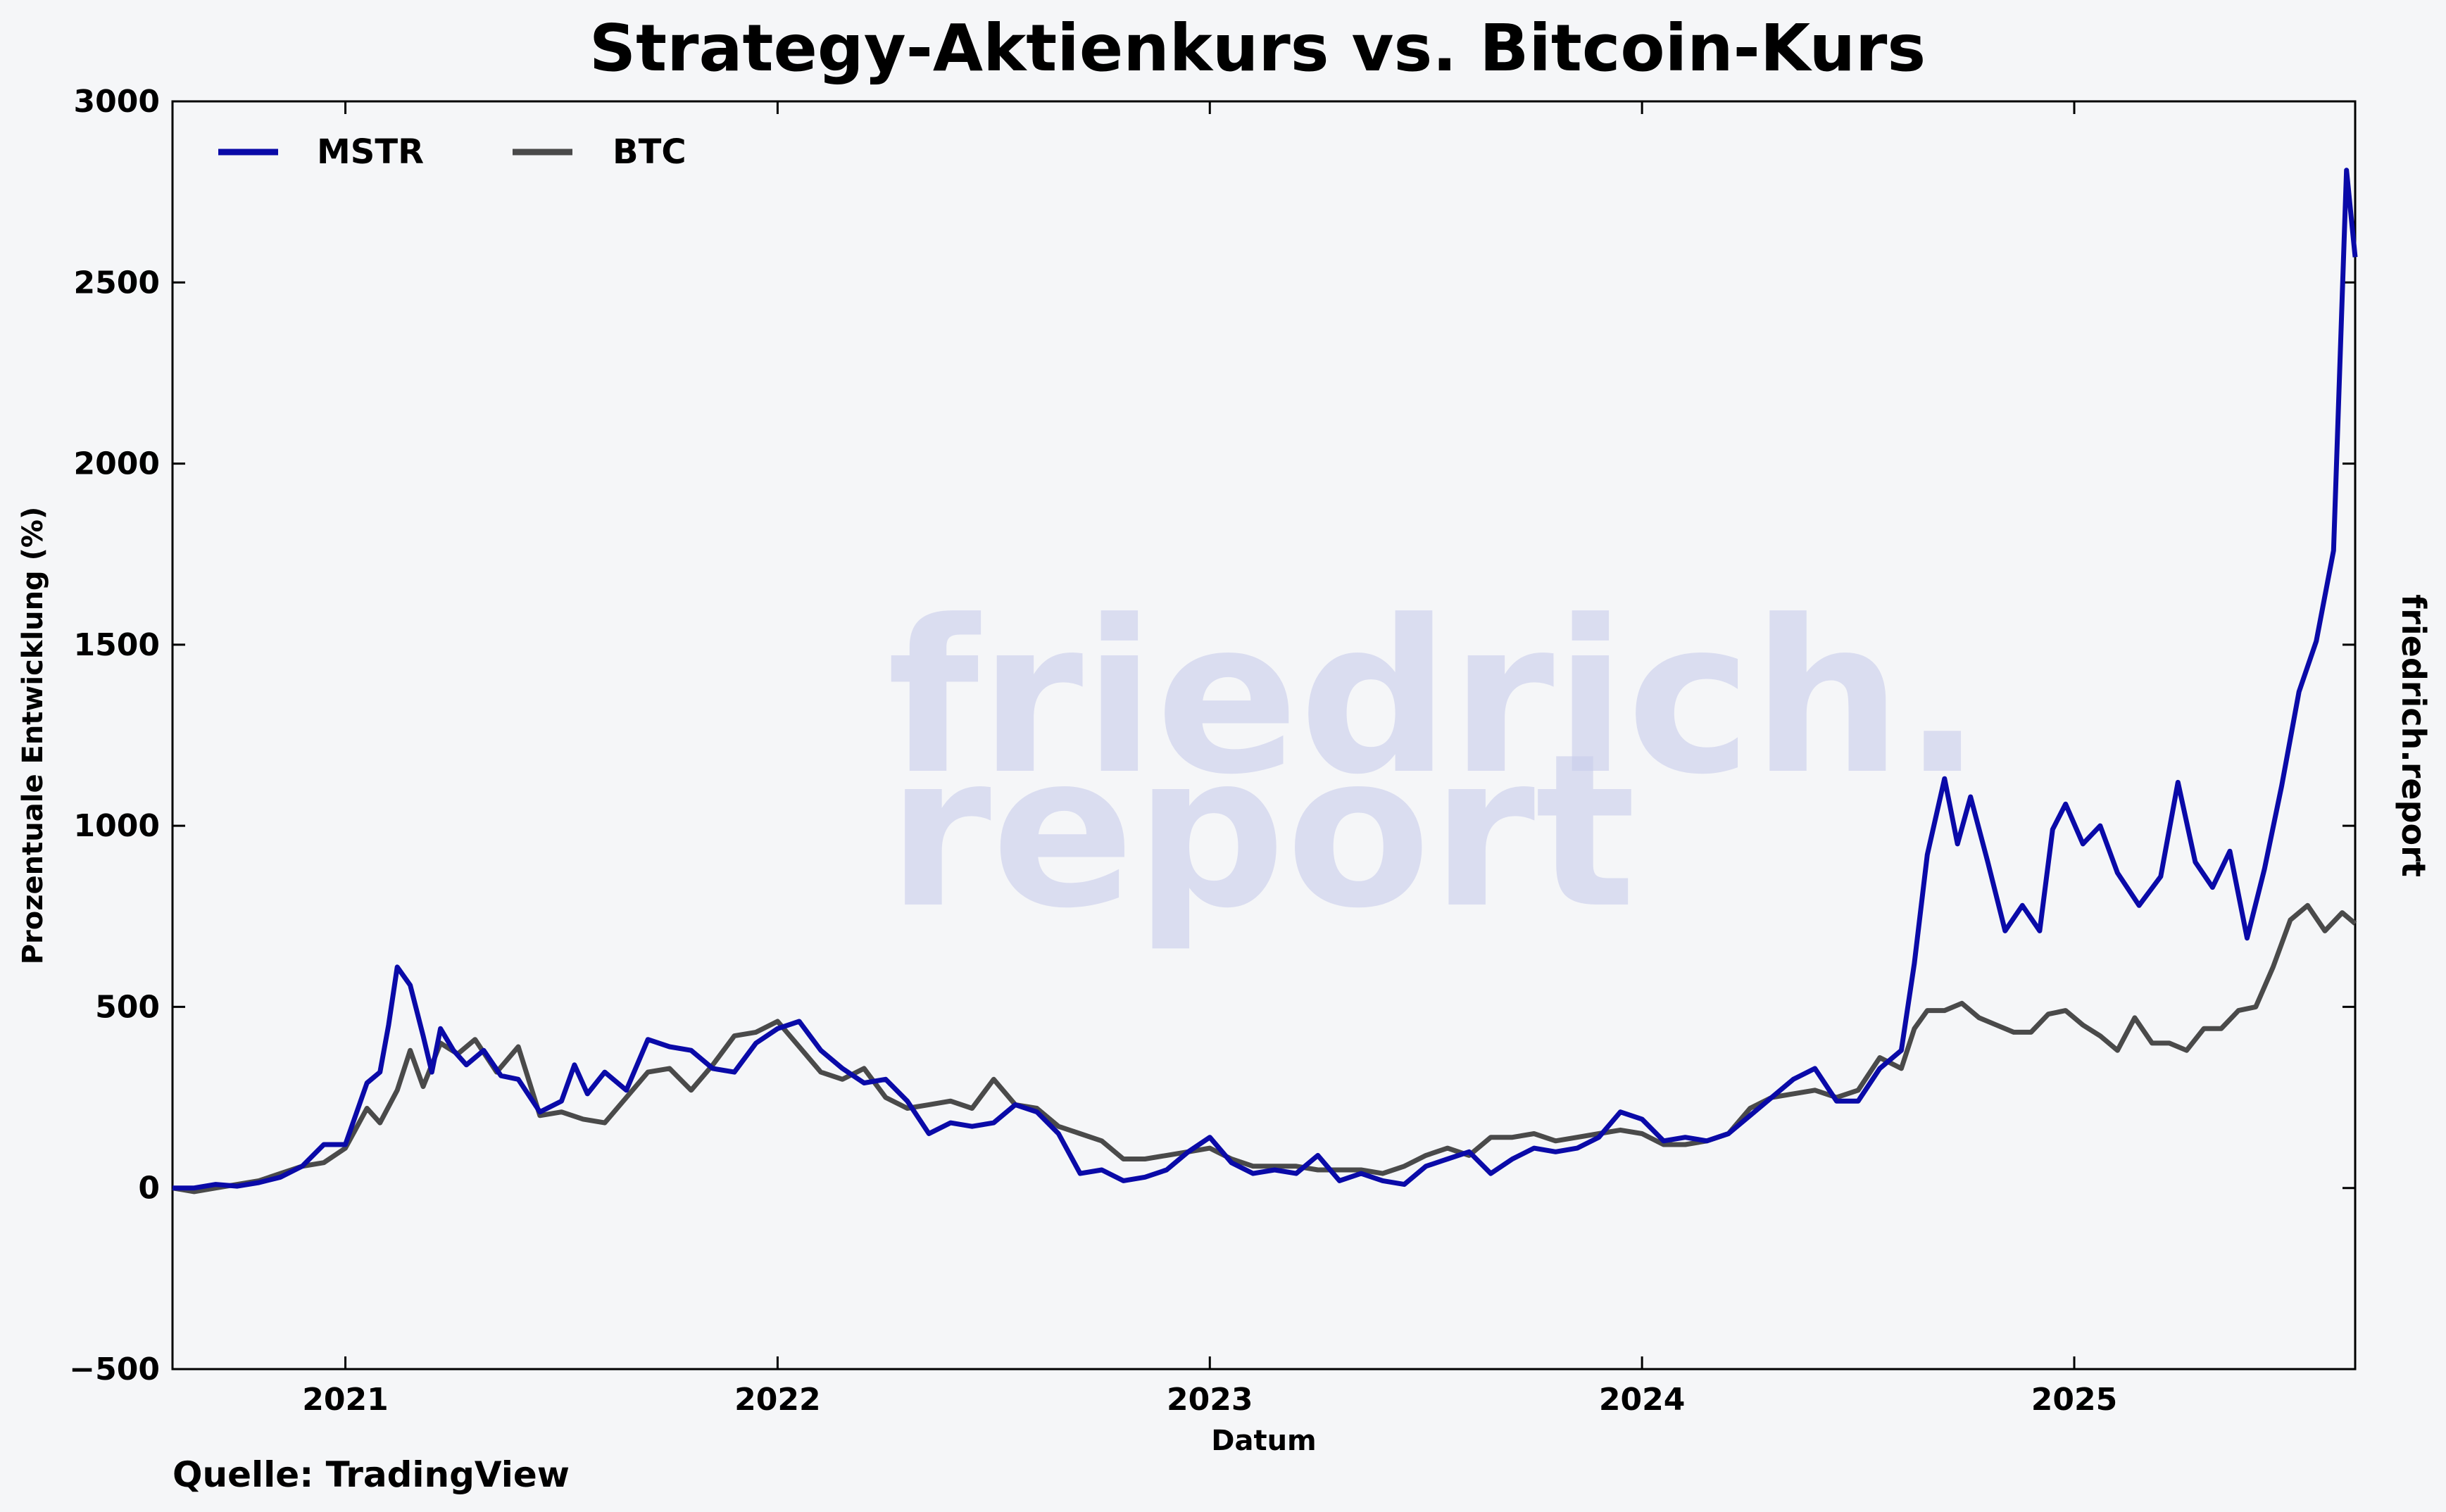 This screenshot has height=1512, width=2446. What do you see at coordinates (127, 1007) in the screenshot?
I see `y-tick-label: 500` at bounding box center [127, 1007].